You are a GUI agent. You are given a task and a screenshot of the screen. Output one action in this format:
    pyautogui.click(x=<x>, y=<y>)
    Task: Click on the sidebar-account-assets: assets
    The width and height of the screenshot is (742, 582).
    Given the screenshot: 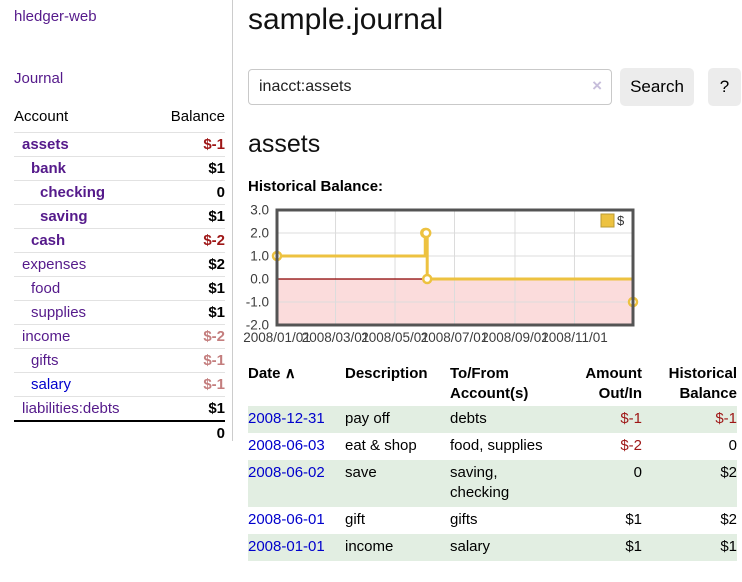 What is the action you would take?
    pyautogui.click(x=45, y=144)
    